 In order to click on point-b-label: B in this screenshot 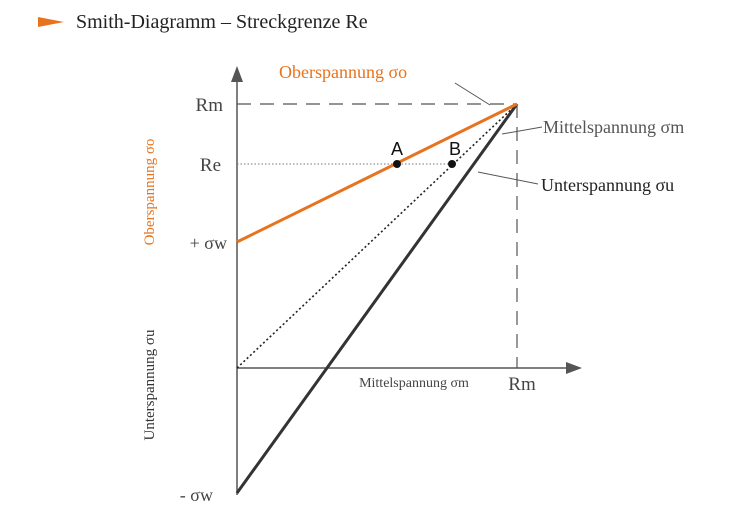, I will do `click(455, 149)`.